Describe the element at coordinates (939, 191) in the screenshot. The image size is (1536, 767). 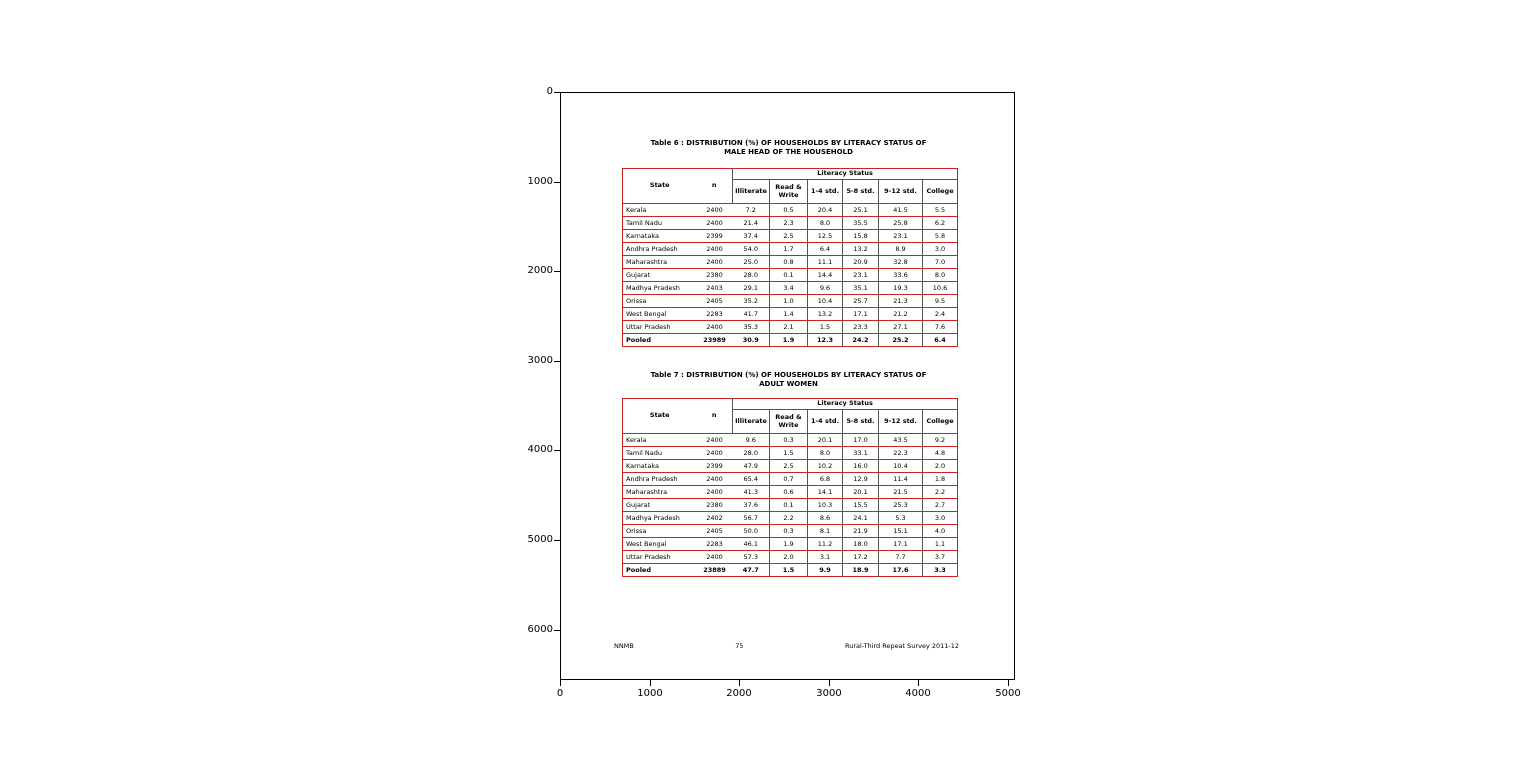
I see `column-header: College` at that location.